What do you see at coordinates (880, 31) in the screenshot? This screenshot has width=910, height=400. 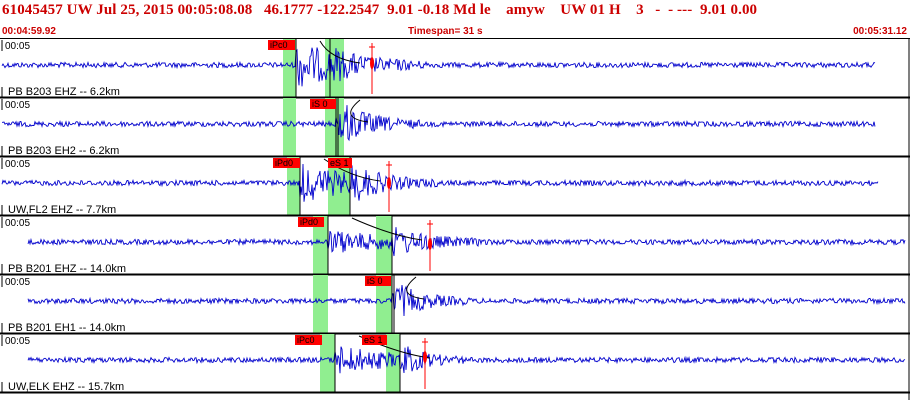 I see `window-end-time: 00:05:31.12` at bounding box center [880, 31].